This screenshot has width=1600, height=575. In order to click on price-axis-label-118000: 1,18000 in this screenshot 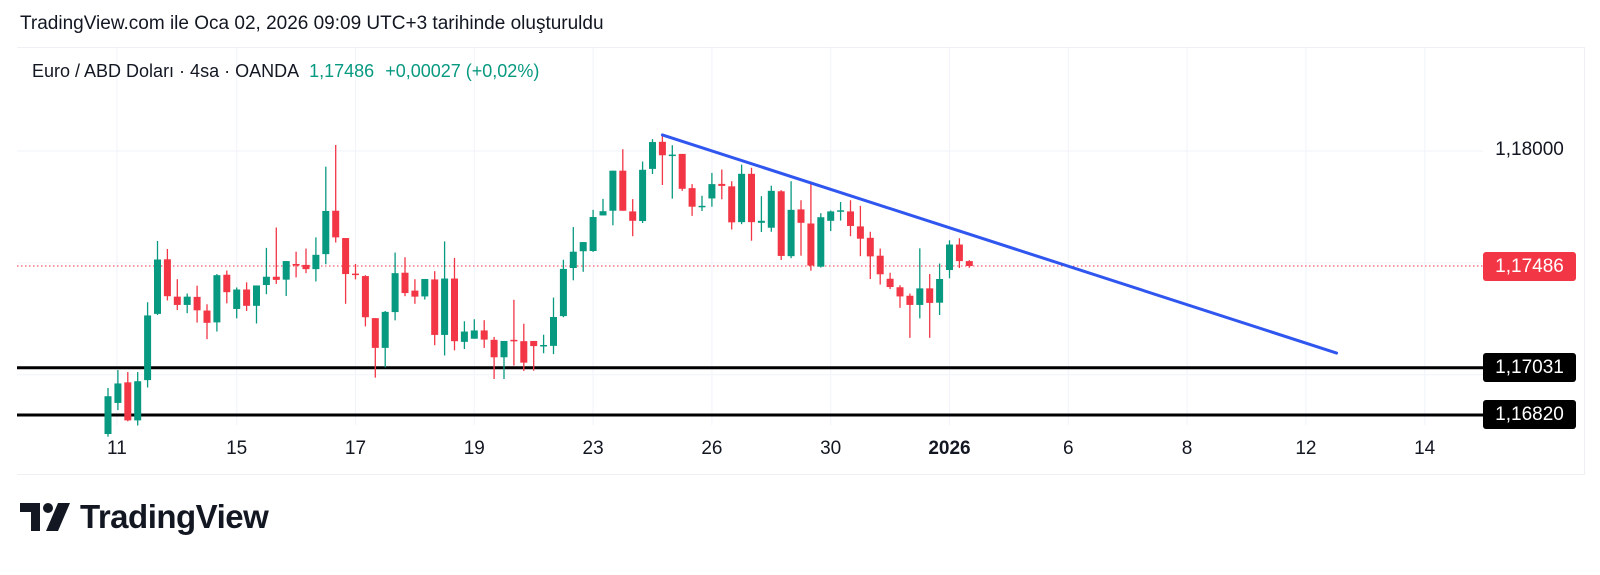, I will do `click(1529, 149)`.